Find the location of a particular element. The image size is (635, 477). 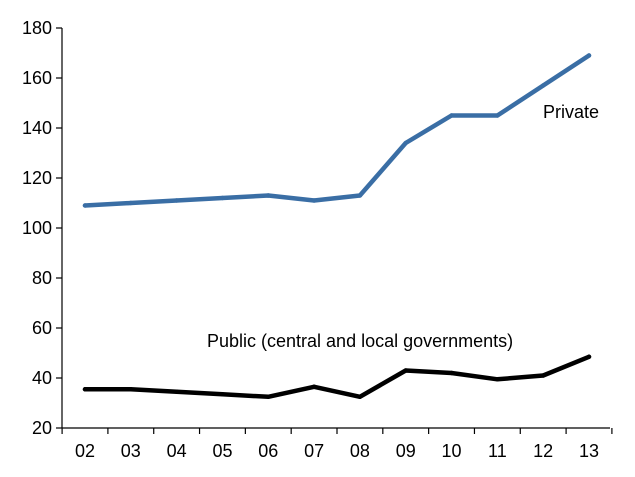

y-tick-label: 120 is located at coordinates (37, 178).